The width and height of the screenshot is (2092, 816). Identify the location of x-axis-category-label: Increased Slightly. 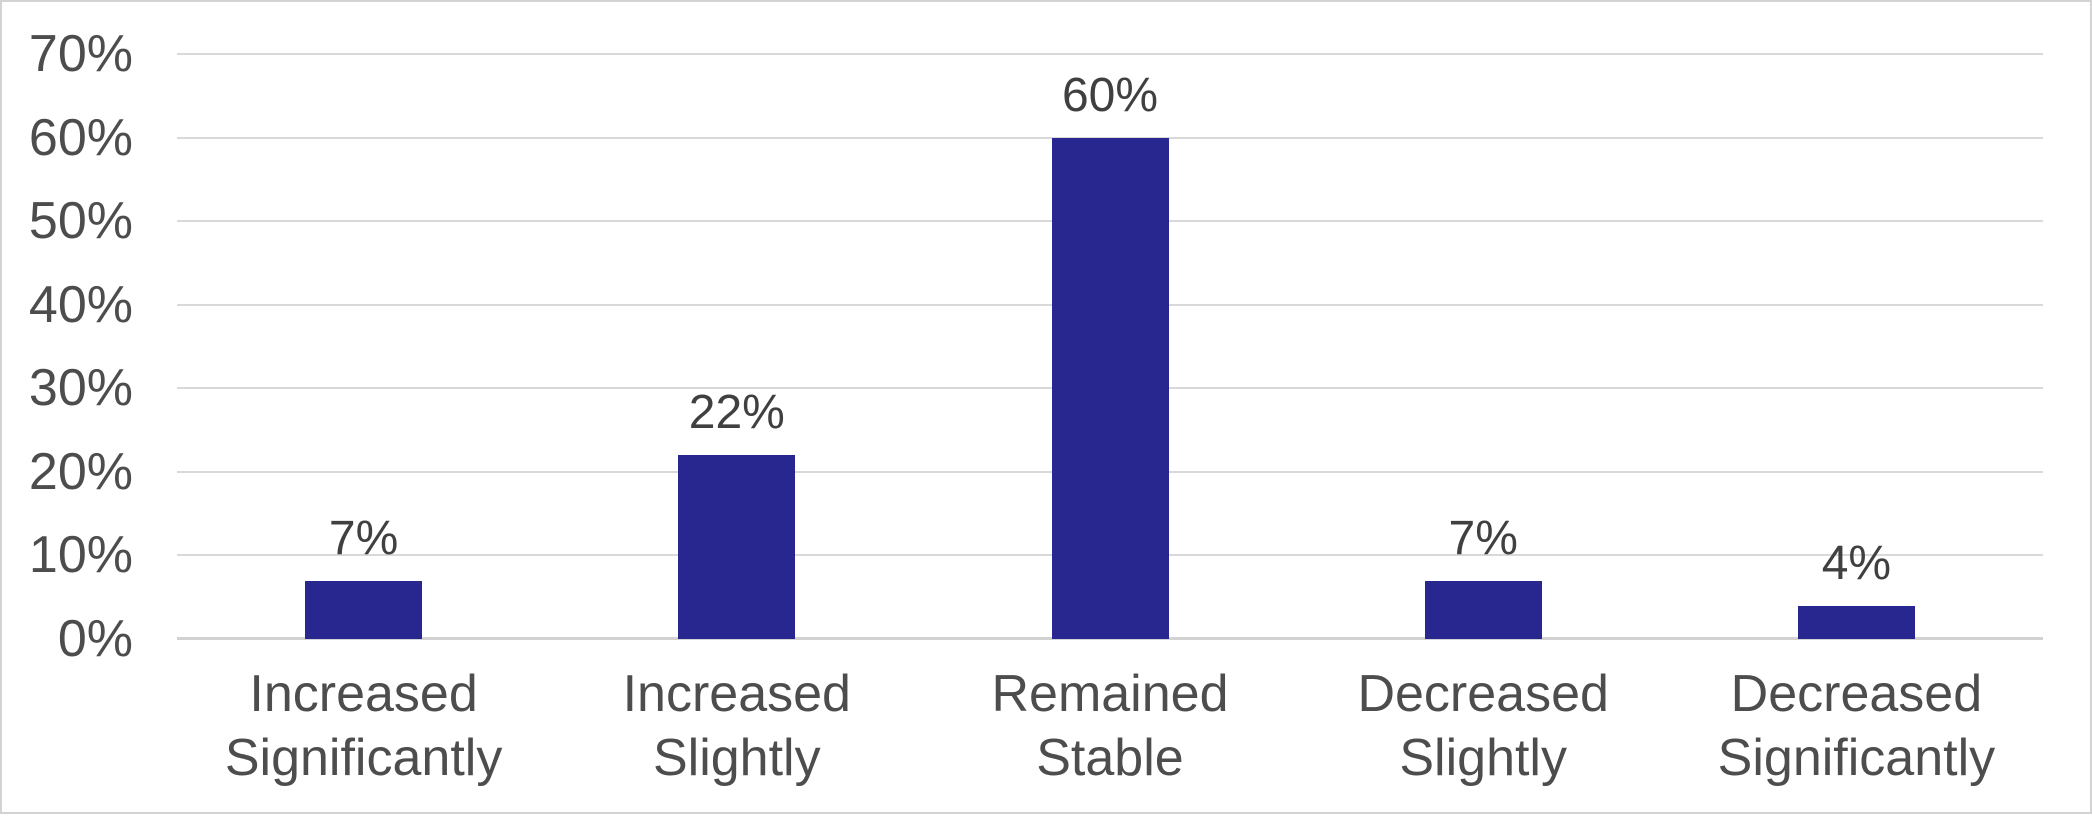
(736, 726).